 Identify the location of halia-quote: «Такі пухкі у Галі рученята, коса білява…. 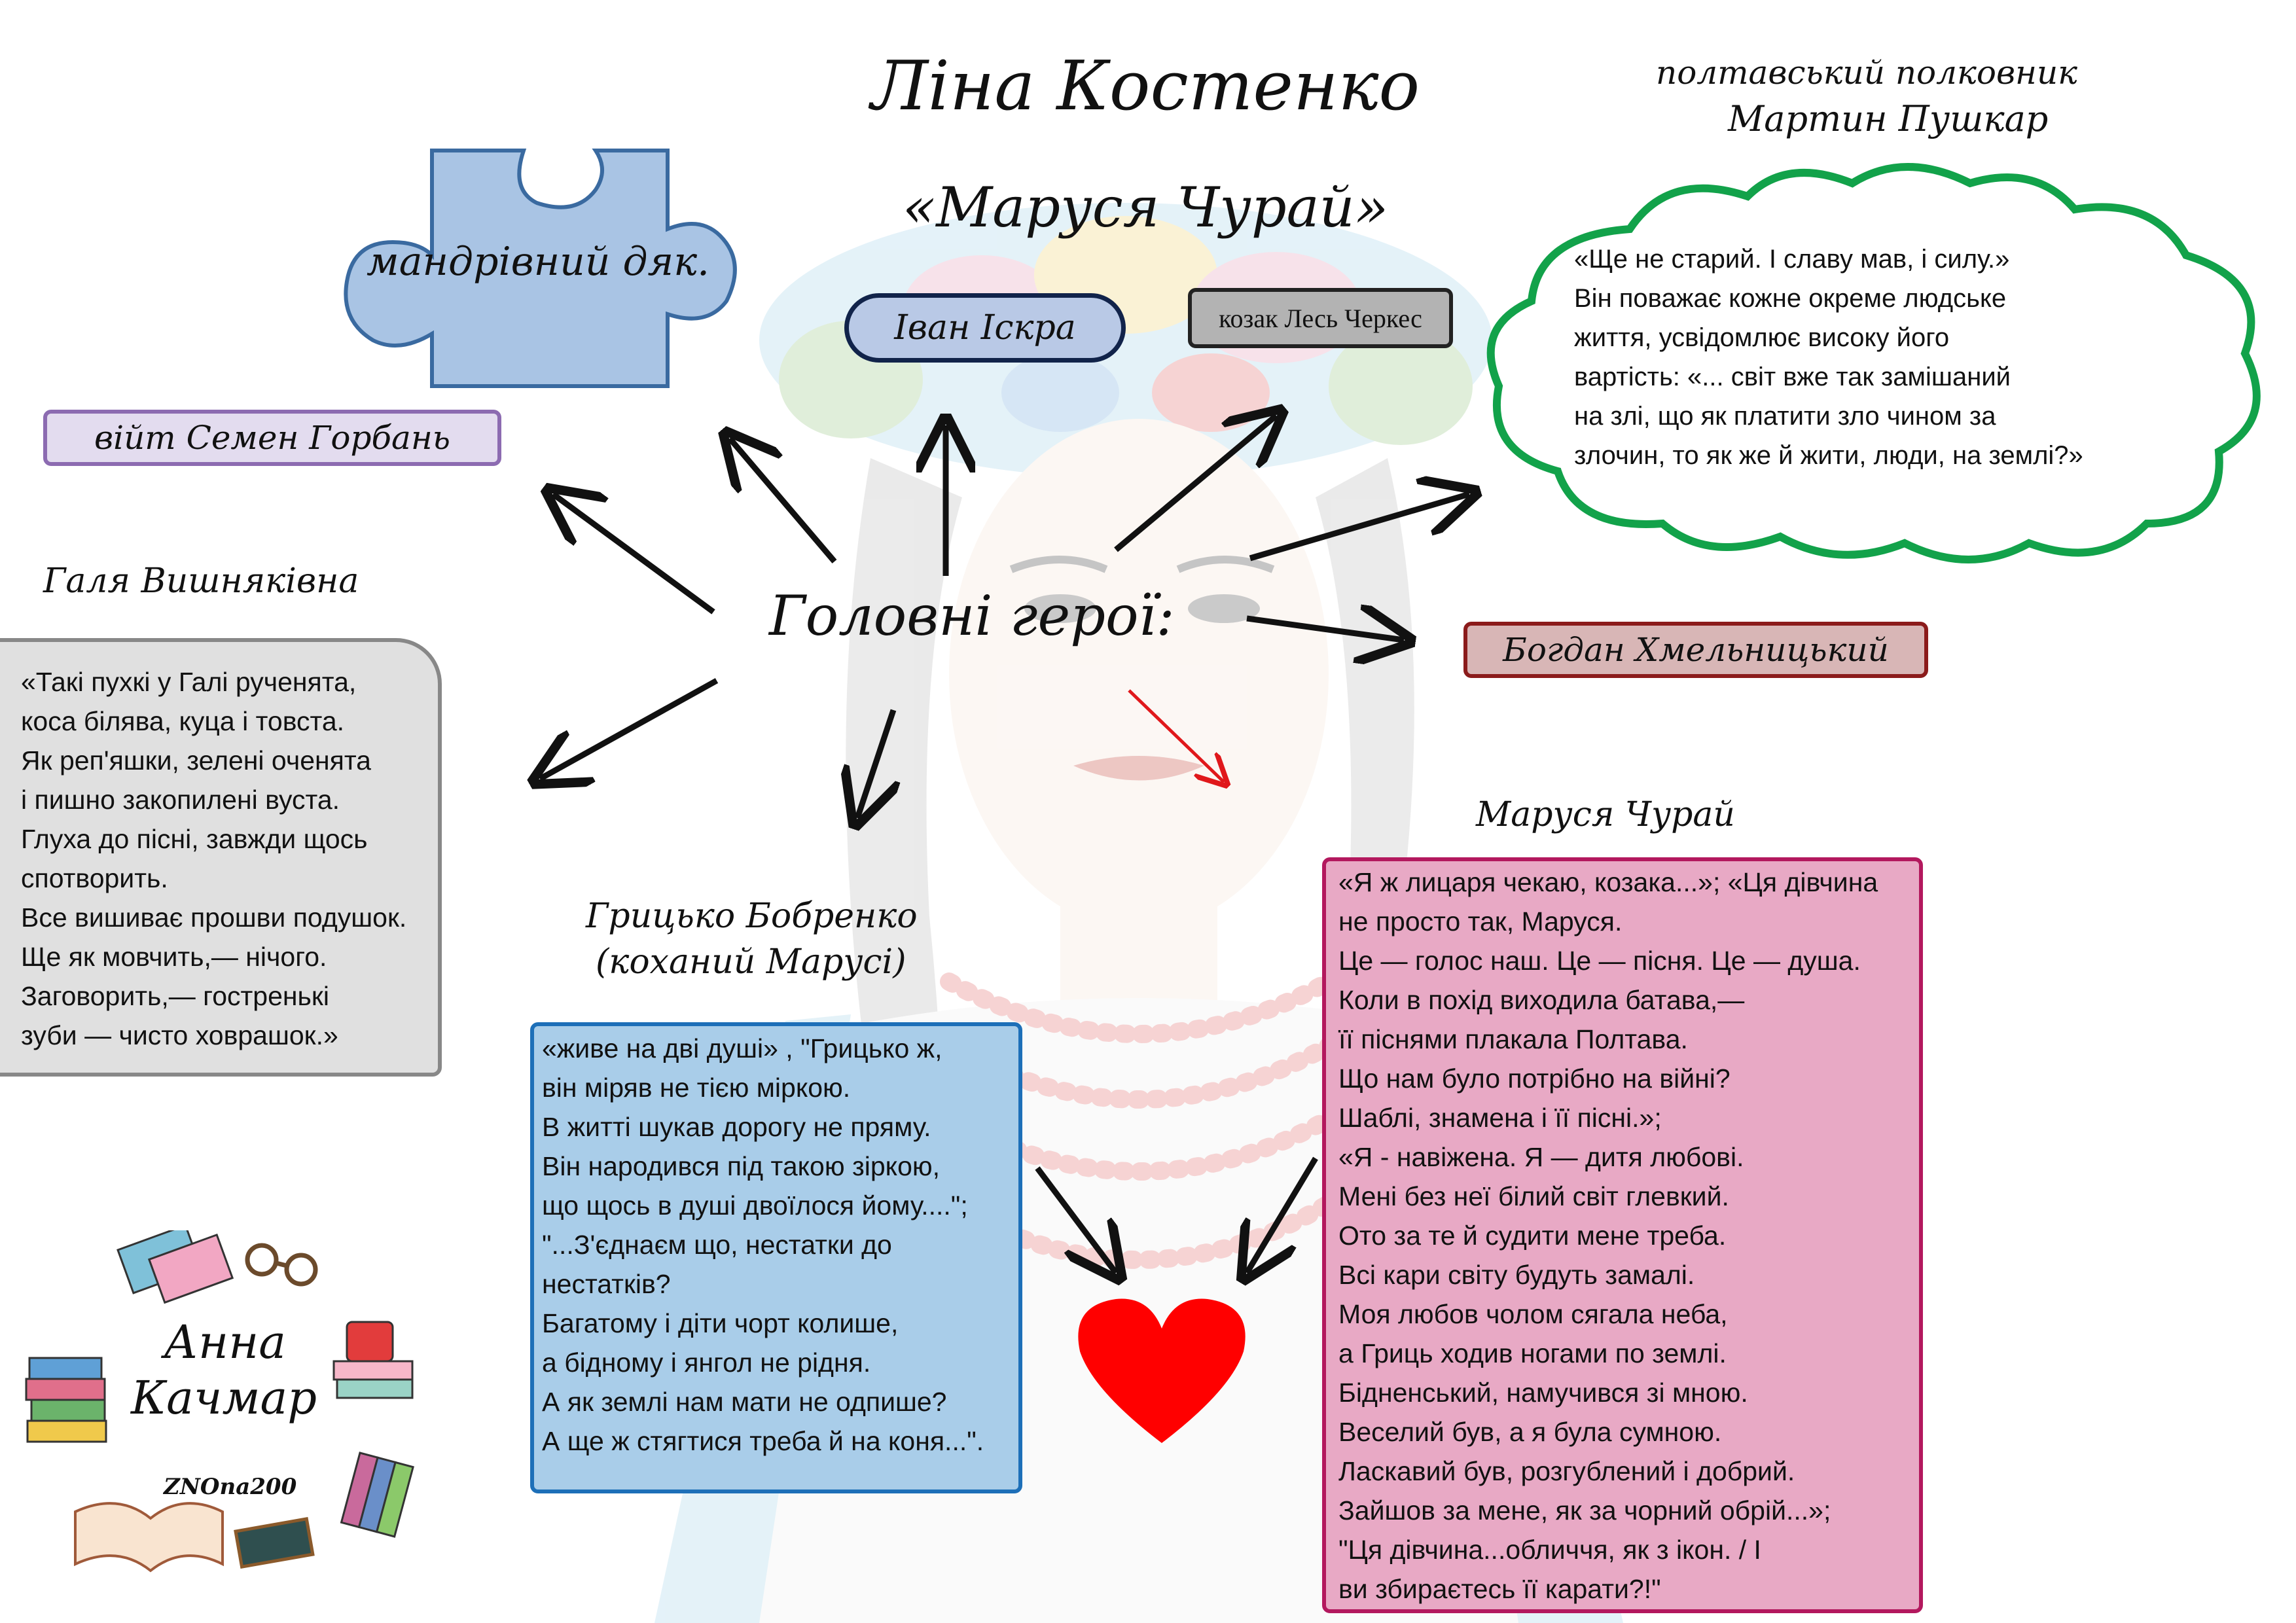
(213, 859).